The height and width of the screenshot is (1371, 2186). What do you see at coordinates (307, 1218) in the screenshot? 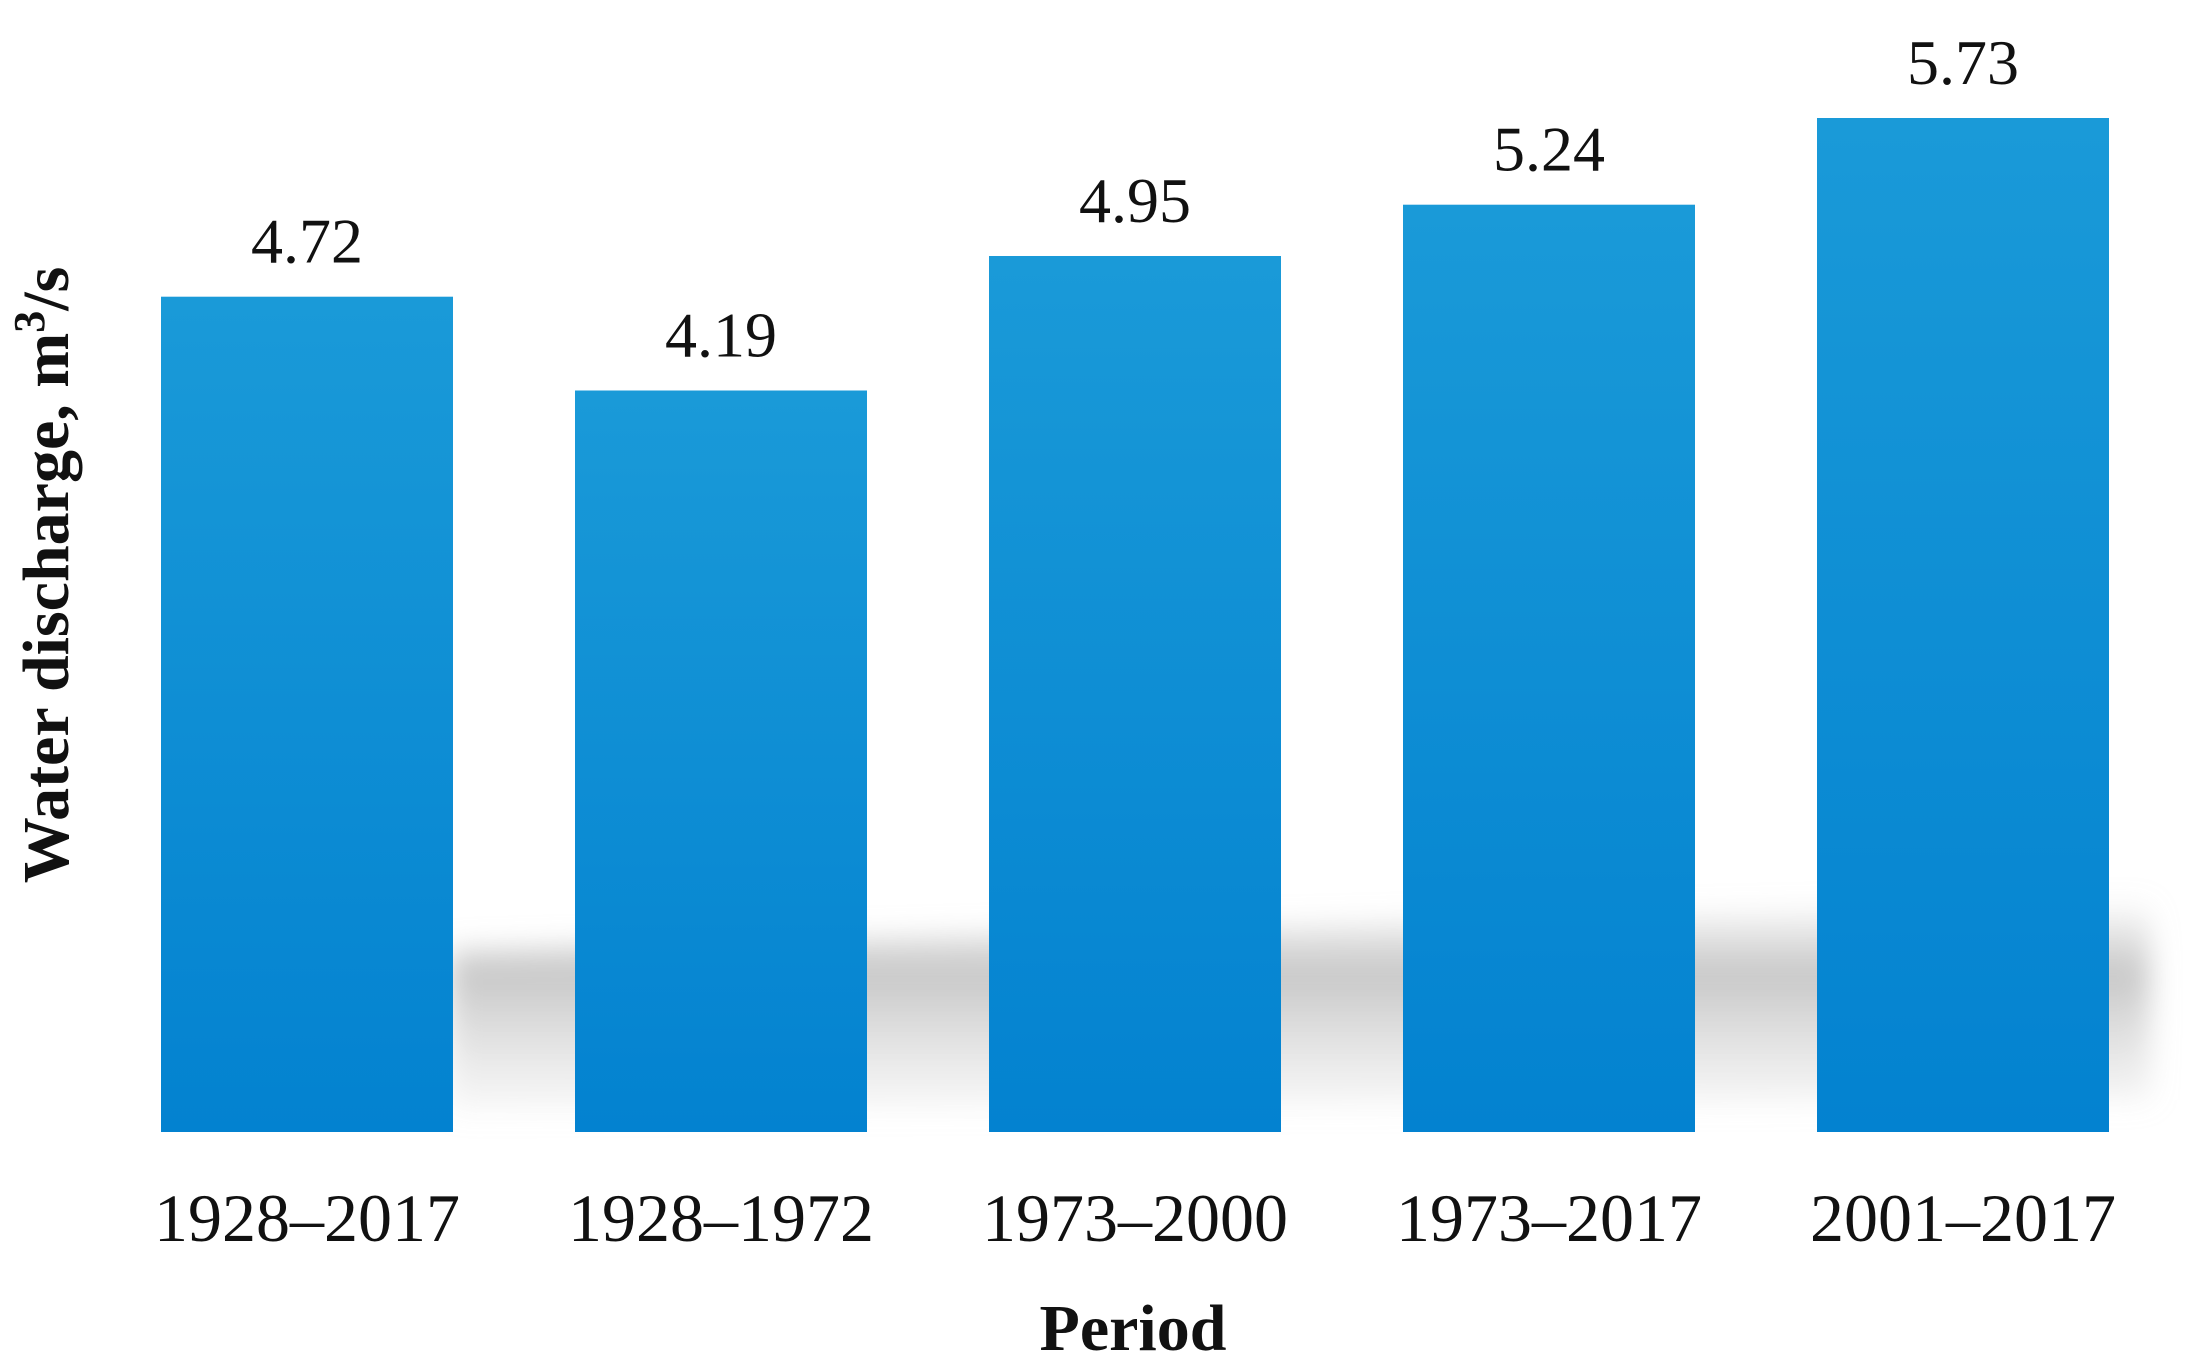
I see `x-tick-label-1: 1928–2017` at bounding box center [307, 1218].